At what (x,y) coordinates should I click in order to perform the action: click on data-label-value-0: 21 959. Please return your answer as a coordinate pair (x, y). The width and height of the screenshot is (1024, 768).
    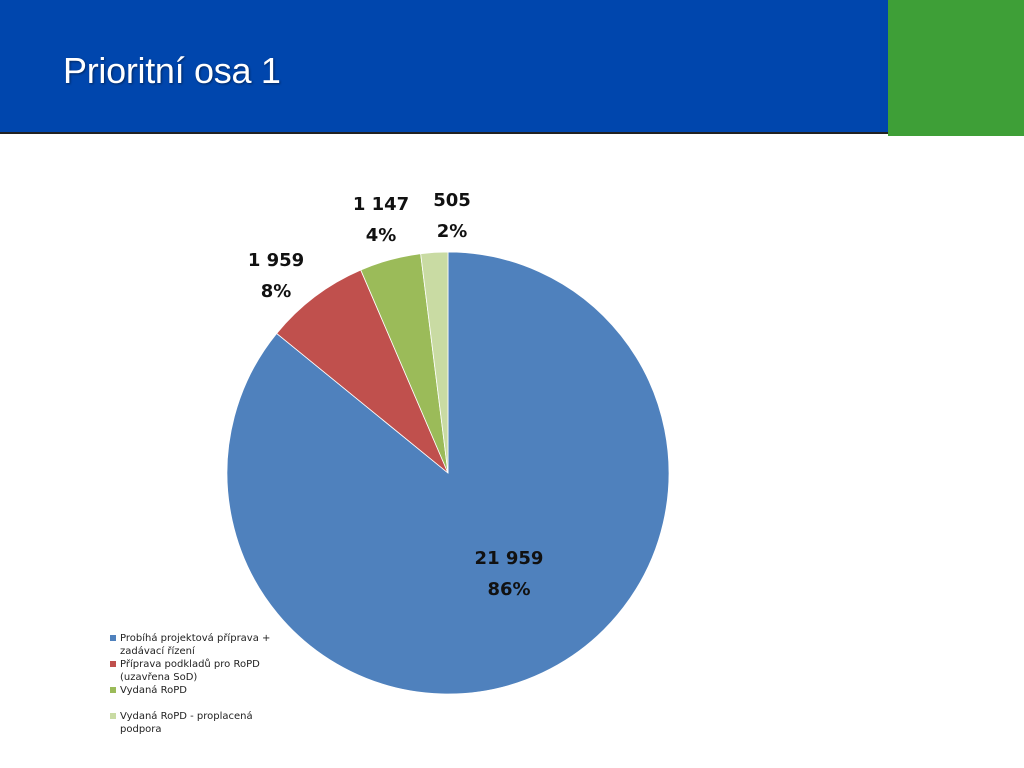
    Looking at the image, I should click on (509, 558).